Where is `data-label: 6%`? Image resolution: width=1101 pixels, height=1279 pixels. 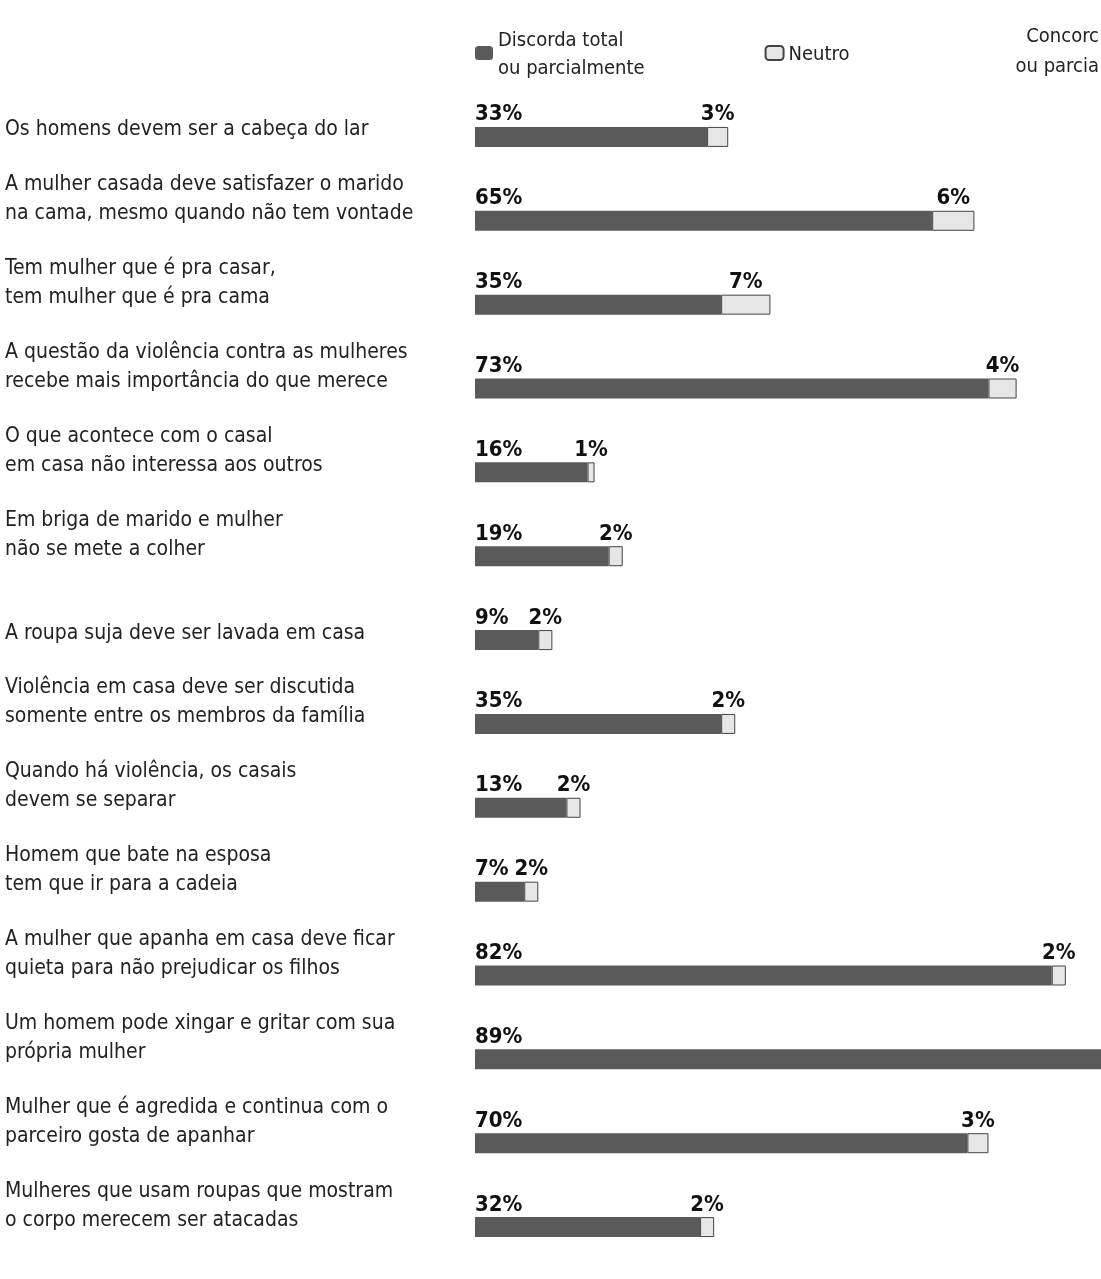 data-label: 6% is located at coordinates (953, 197).